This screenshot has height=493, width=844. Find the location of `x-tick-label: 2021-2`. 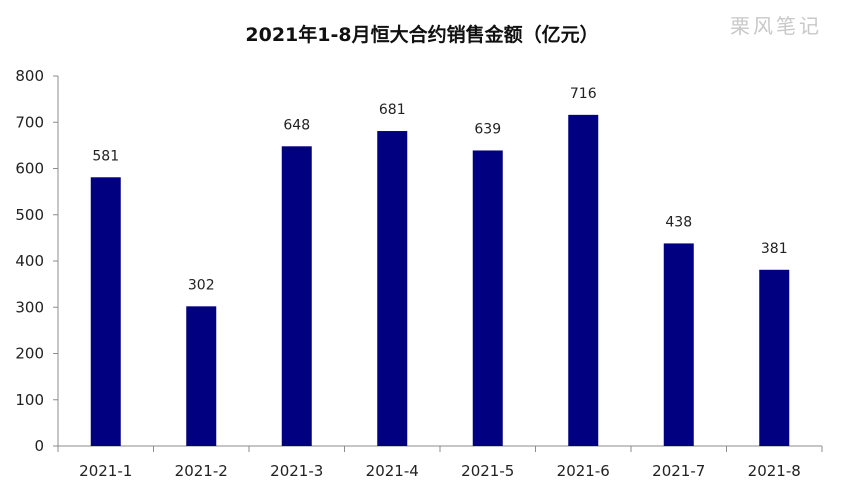

x-tick-label: 2021-2 is located at coordinates (201, 471).